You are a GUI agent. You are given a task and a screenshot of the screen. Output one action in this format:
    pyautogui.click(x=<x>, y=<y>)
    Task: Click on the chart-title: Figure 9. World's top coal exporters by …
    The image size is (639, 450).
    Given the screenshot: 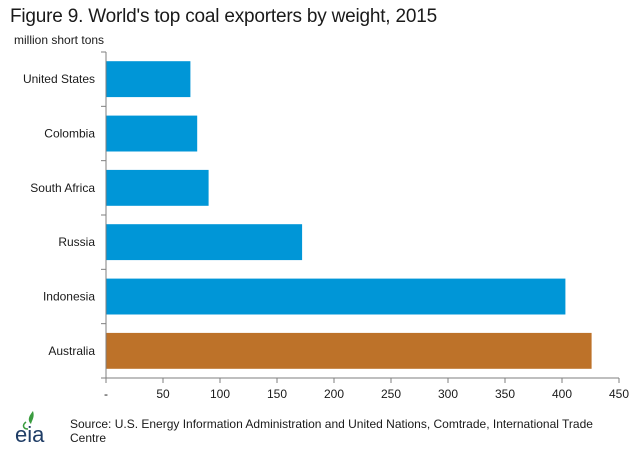 What is the action you would take?
    pyautogui.click(x=223, y=16)
    